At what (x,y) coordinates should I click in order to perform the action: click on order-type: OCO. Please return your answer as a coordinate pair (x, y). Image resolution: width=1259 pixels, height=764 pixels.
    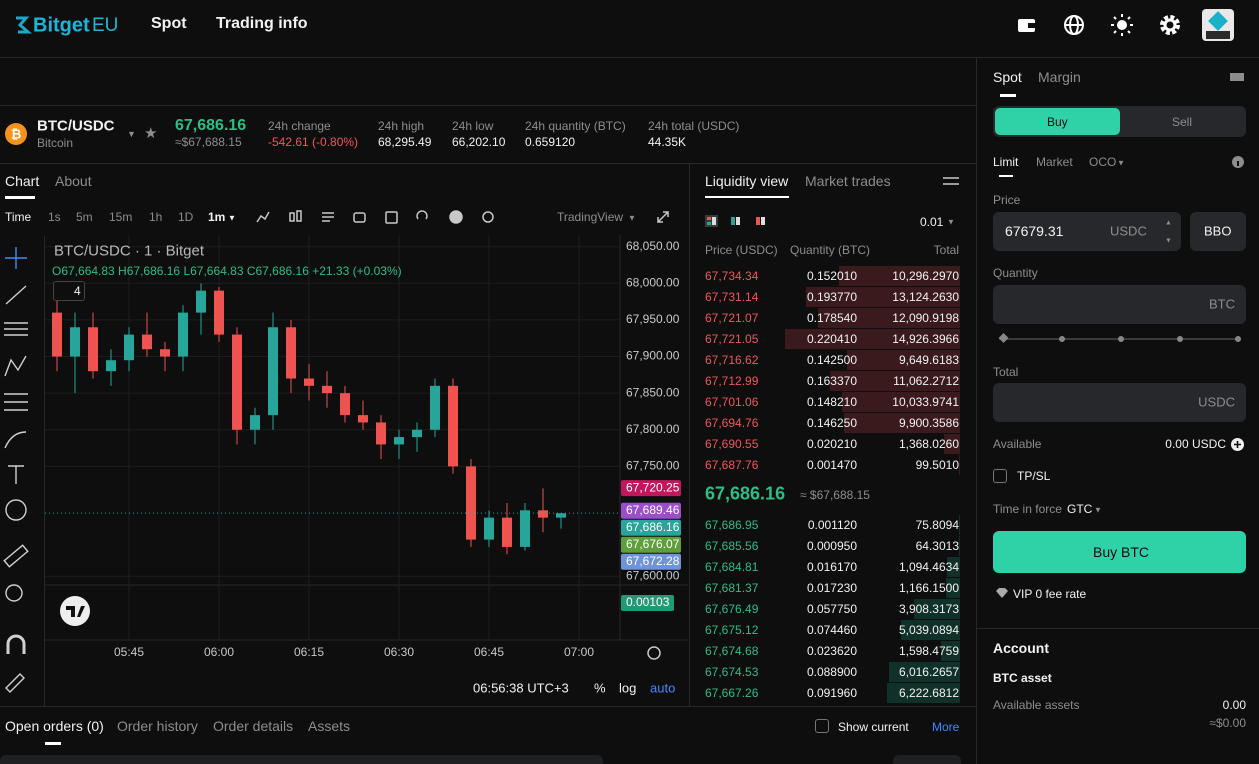
    Looking at the image, I should click on (1103, 162).